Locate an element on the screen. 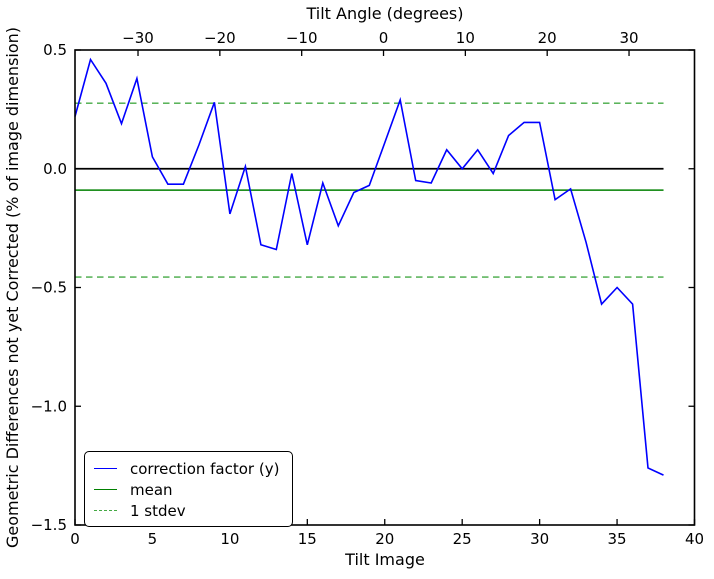  legend-line-sample-dashed is located at coordinates (105, 510).